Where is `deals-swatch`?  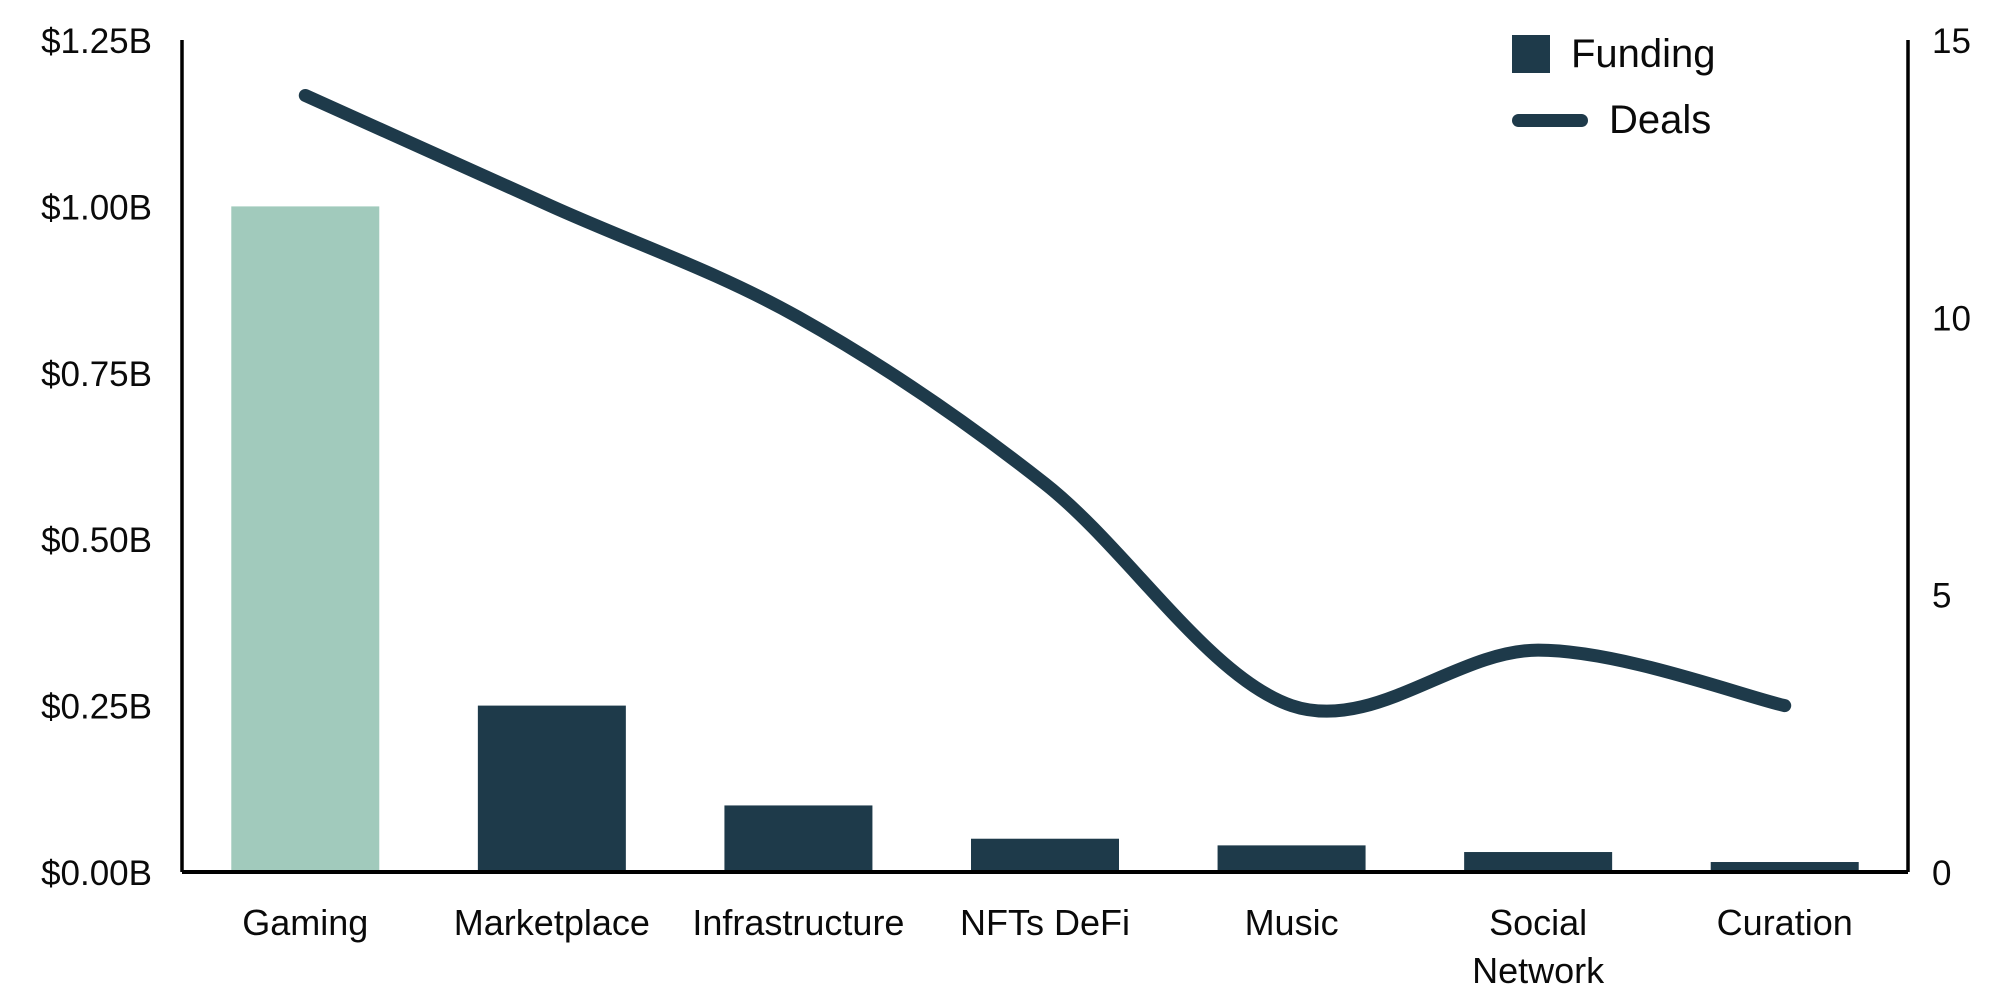 deals-swatch is located at coordinates (1550, 120).